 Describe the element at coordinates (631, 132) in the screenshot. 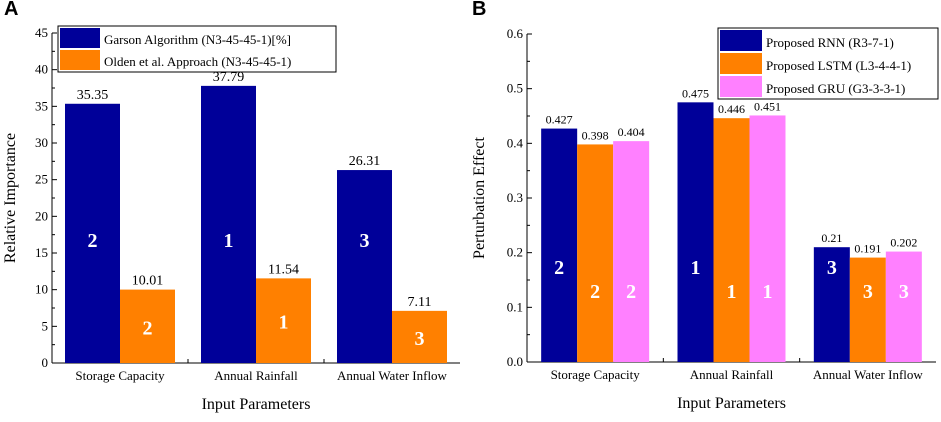

I see `data-label: 0.404` at that location.